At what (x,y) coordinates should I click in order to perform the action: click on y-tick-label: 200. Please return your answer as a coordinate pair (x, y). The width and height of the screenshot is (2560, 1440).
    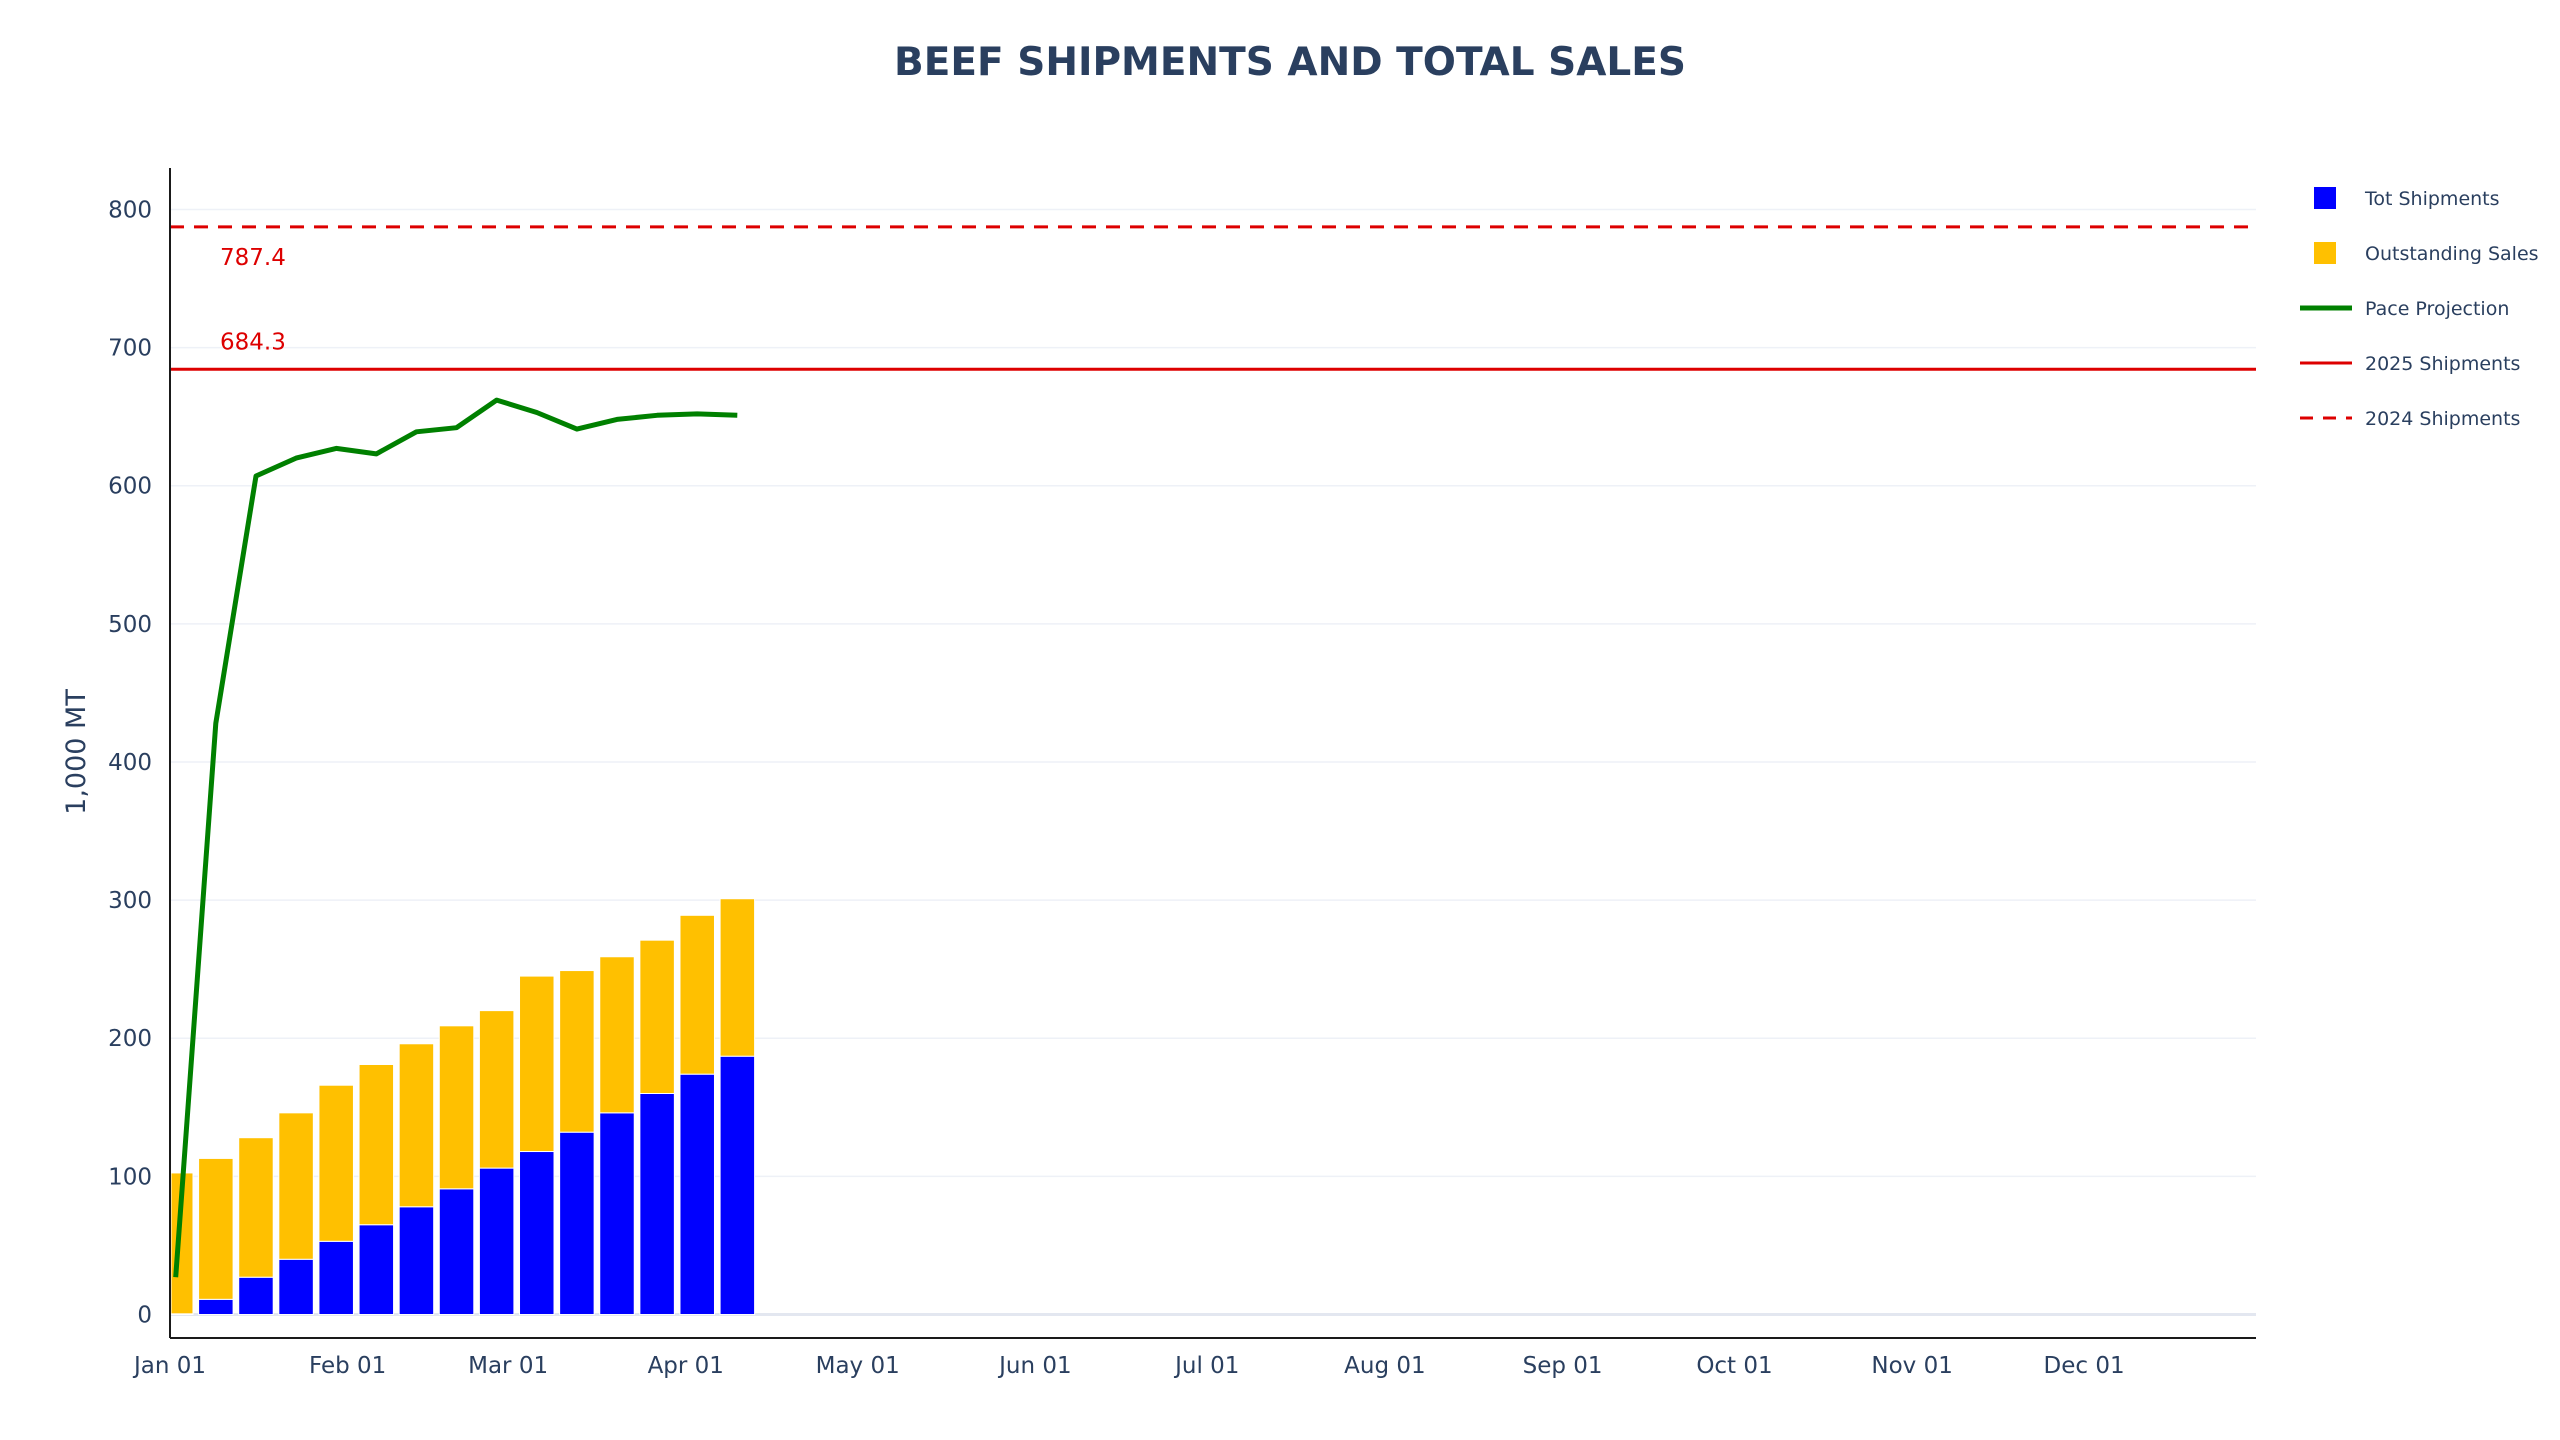
    Looking at the image, I should click on (130, 1039).